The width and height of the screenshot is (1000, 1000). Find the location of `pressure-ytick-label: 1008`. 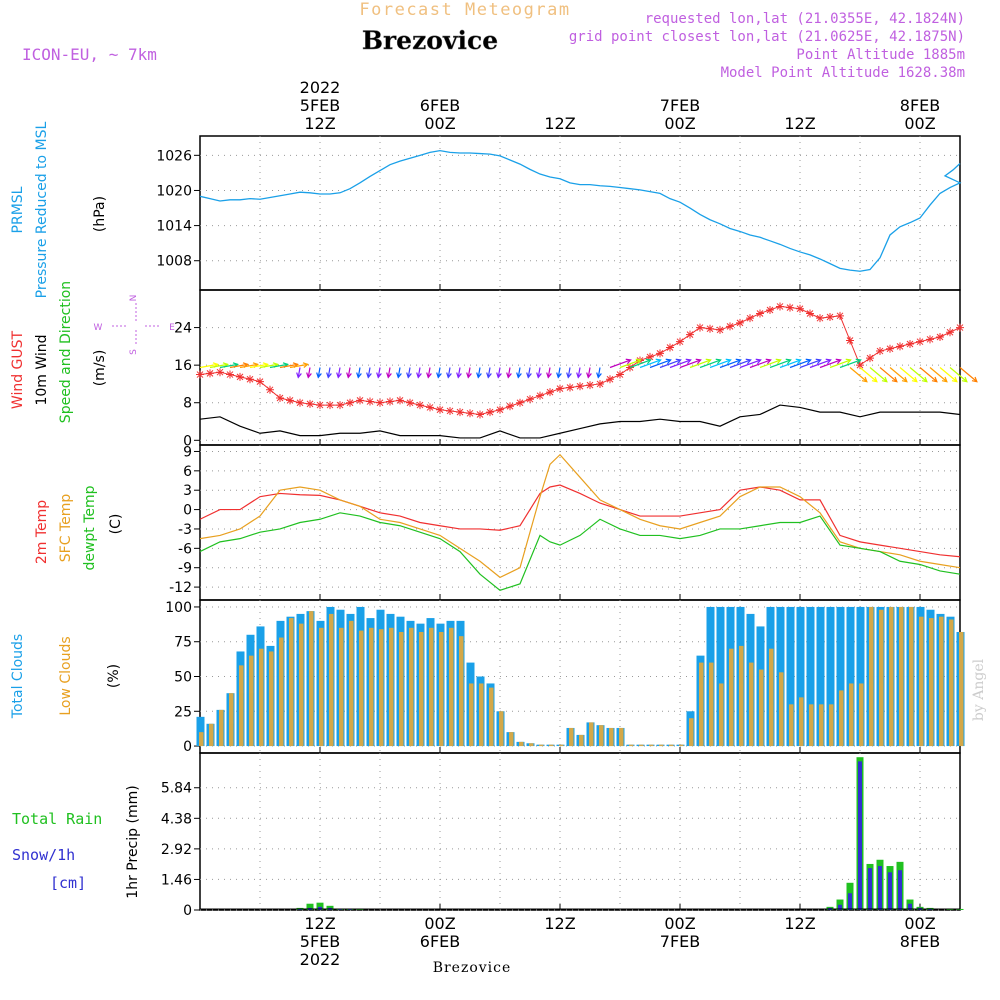

pressure-ytick-label: 1008 is located at coordinates (174, 262).